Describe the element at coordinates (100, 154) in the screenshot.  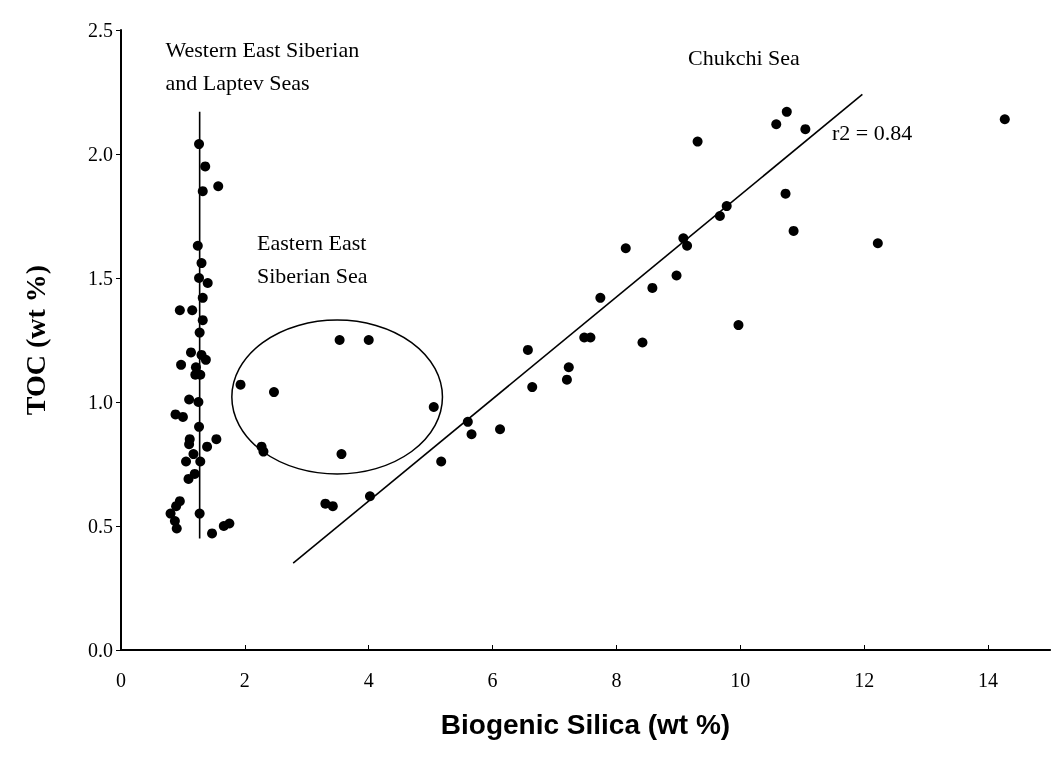
I see `y-tick-label: 2.0` at that location.